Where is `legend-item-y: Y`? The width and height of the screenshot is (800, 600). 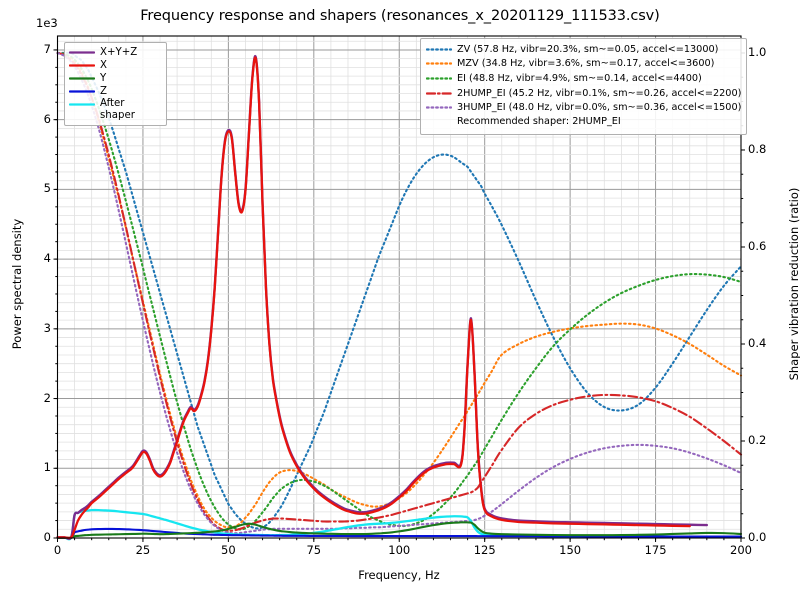
legend-item-y: Y is located at coordinates (115, 78).